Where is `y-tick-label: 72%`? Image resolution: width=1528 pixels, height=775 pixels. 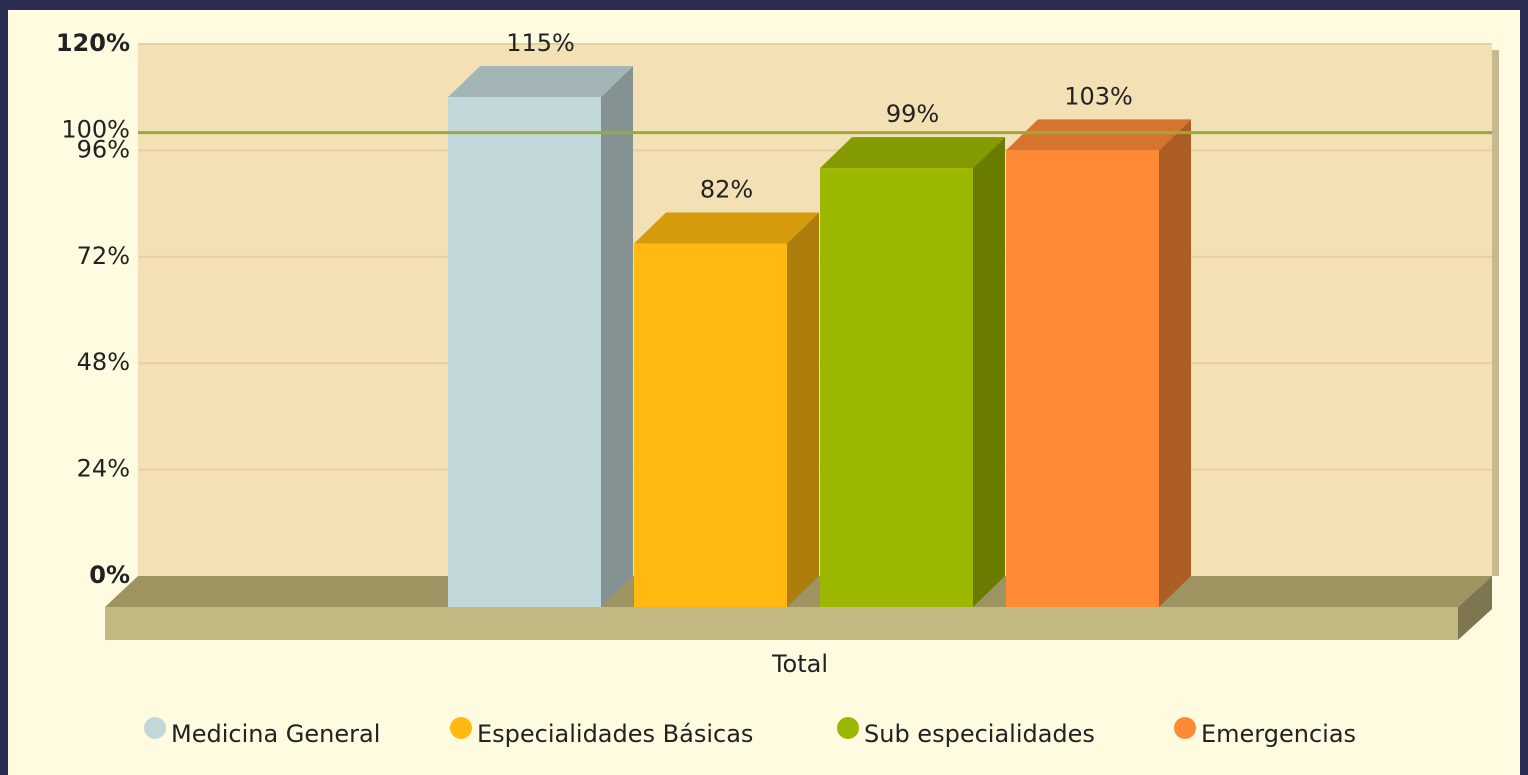
y-tick-label: 72% is located at coordinates (103, 256).